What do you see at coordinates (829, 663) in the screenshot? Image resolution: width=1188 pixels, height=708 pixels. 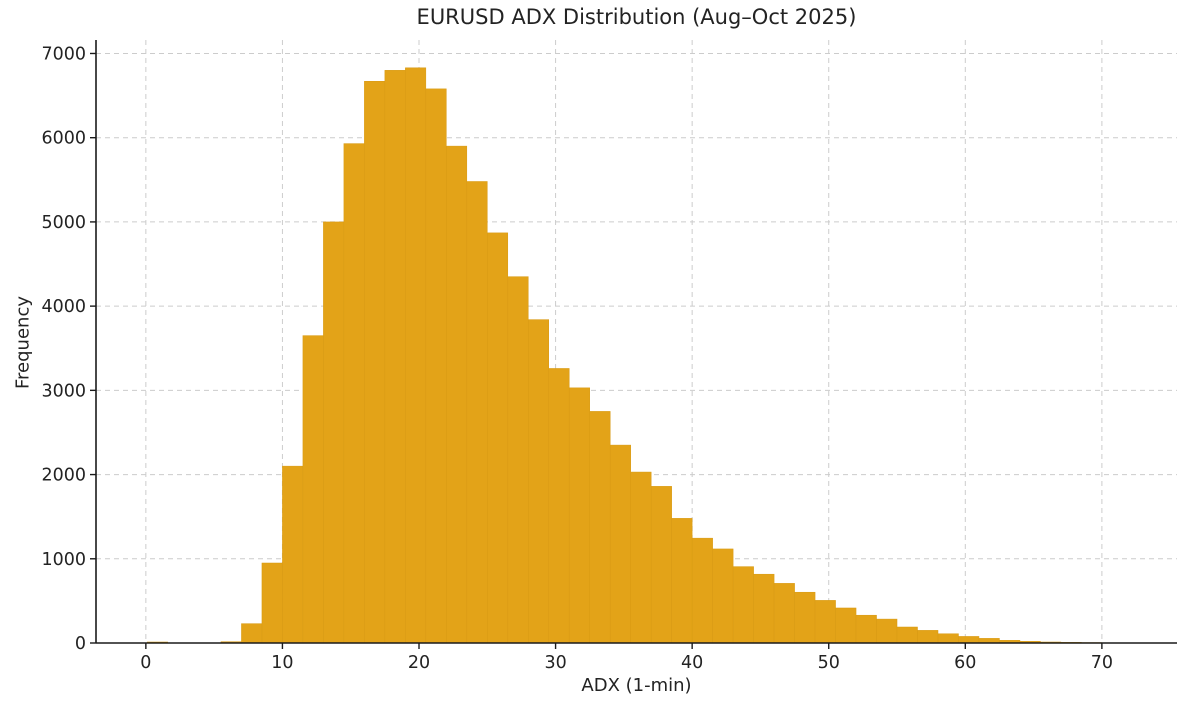 I see `x-tick-label: 50` at bounding box center [829, 663].